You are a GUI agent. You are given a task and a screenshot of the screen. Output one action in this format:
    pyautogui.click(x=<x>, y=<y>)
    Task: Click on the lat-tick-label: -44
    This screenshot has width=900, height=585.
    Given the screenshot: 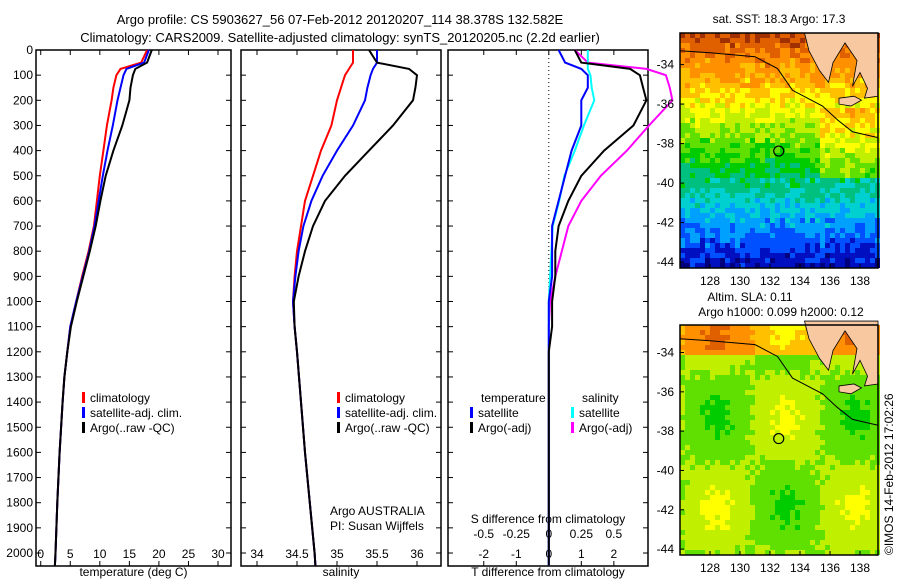 What is the action you would take?
    pyautogui.click(x=666, y=549)
    